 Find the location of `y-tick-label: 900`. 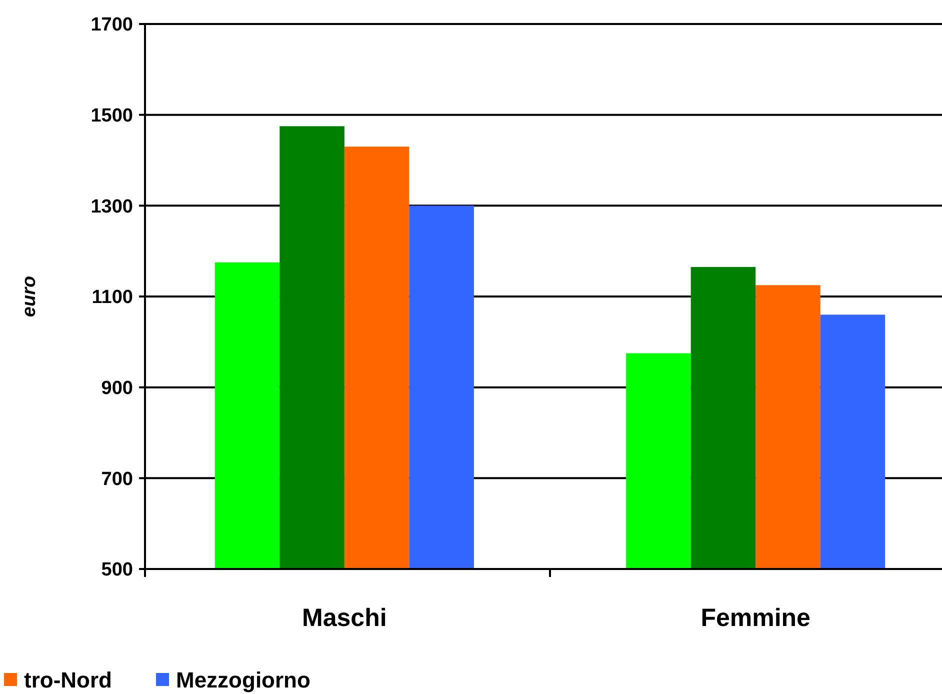

y-tick-label: 900 is located at coordinates (117, 388).